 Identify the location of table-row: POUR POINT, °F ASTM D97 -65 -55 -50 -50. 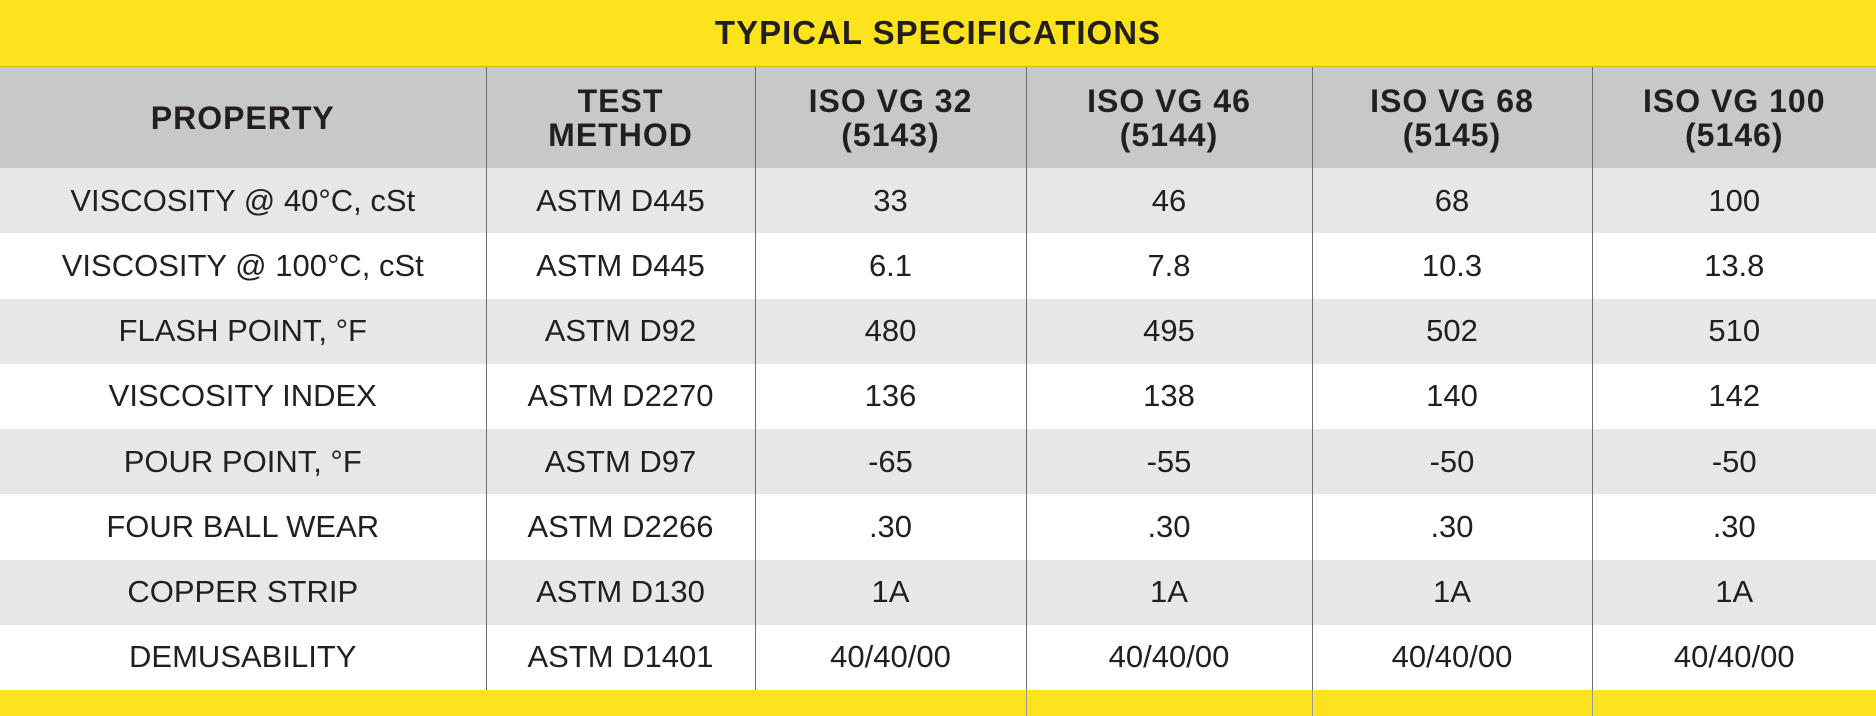
(938, 462).